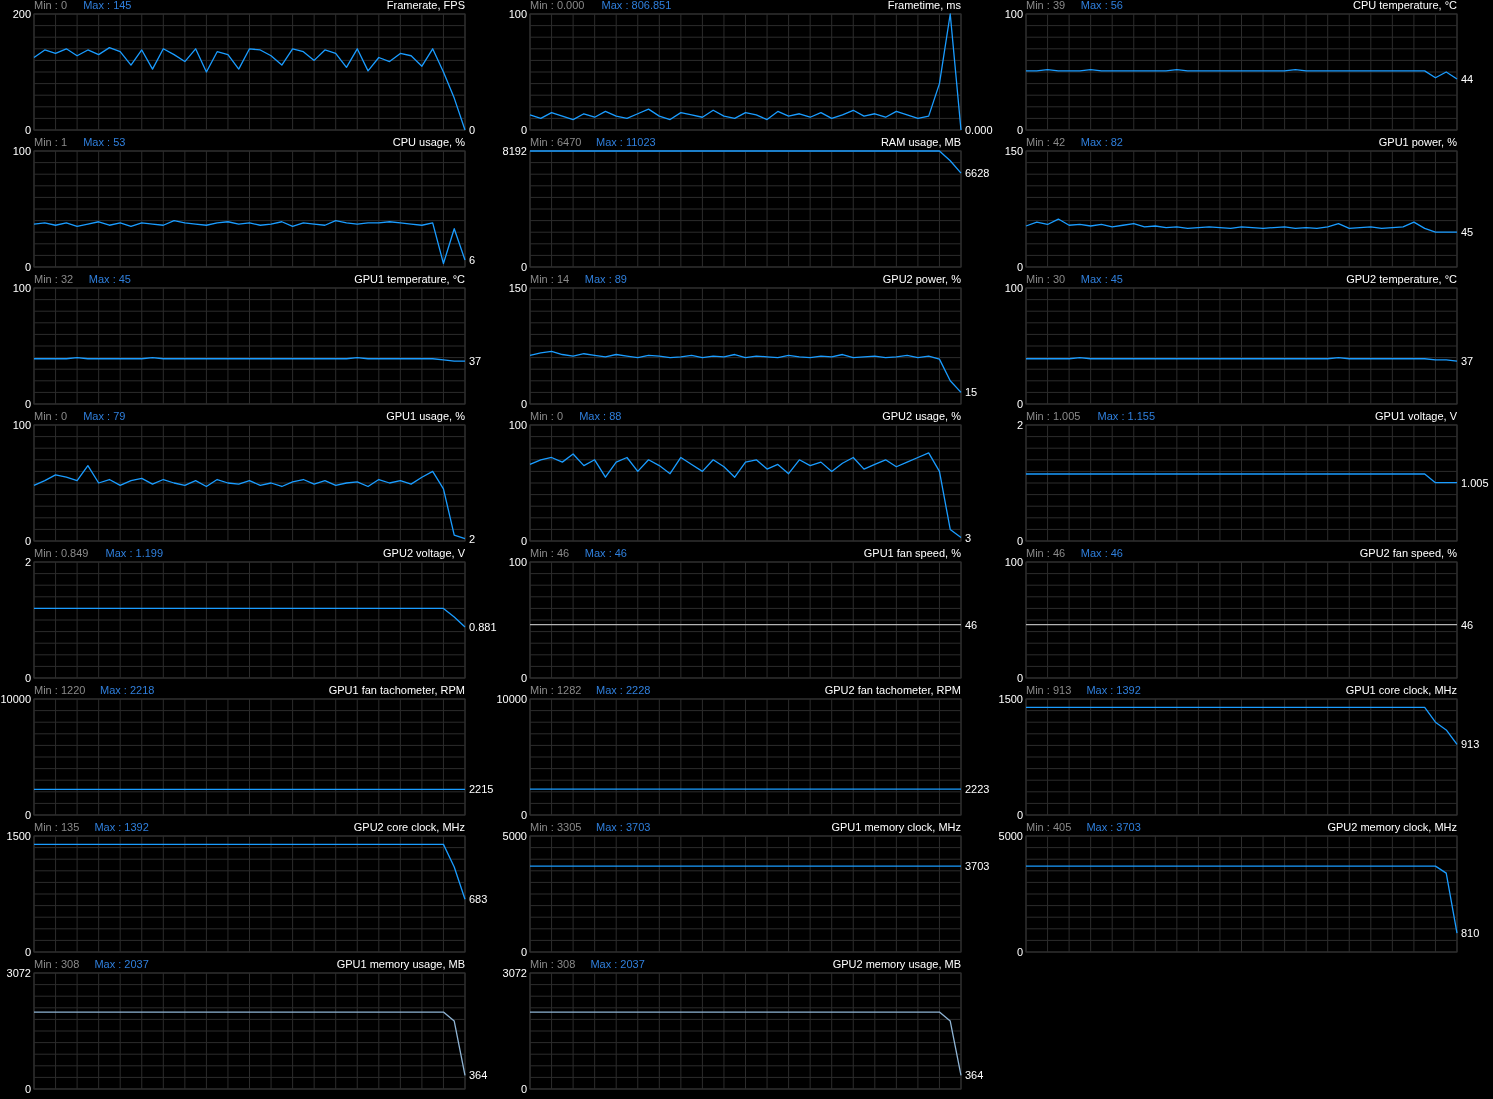  What do you see at coordinates (600, 416) in the screenshot?
I see `text: Max : 88` at bounding box center [600, 416].